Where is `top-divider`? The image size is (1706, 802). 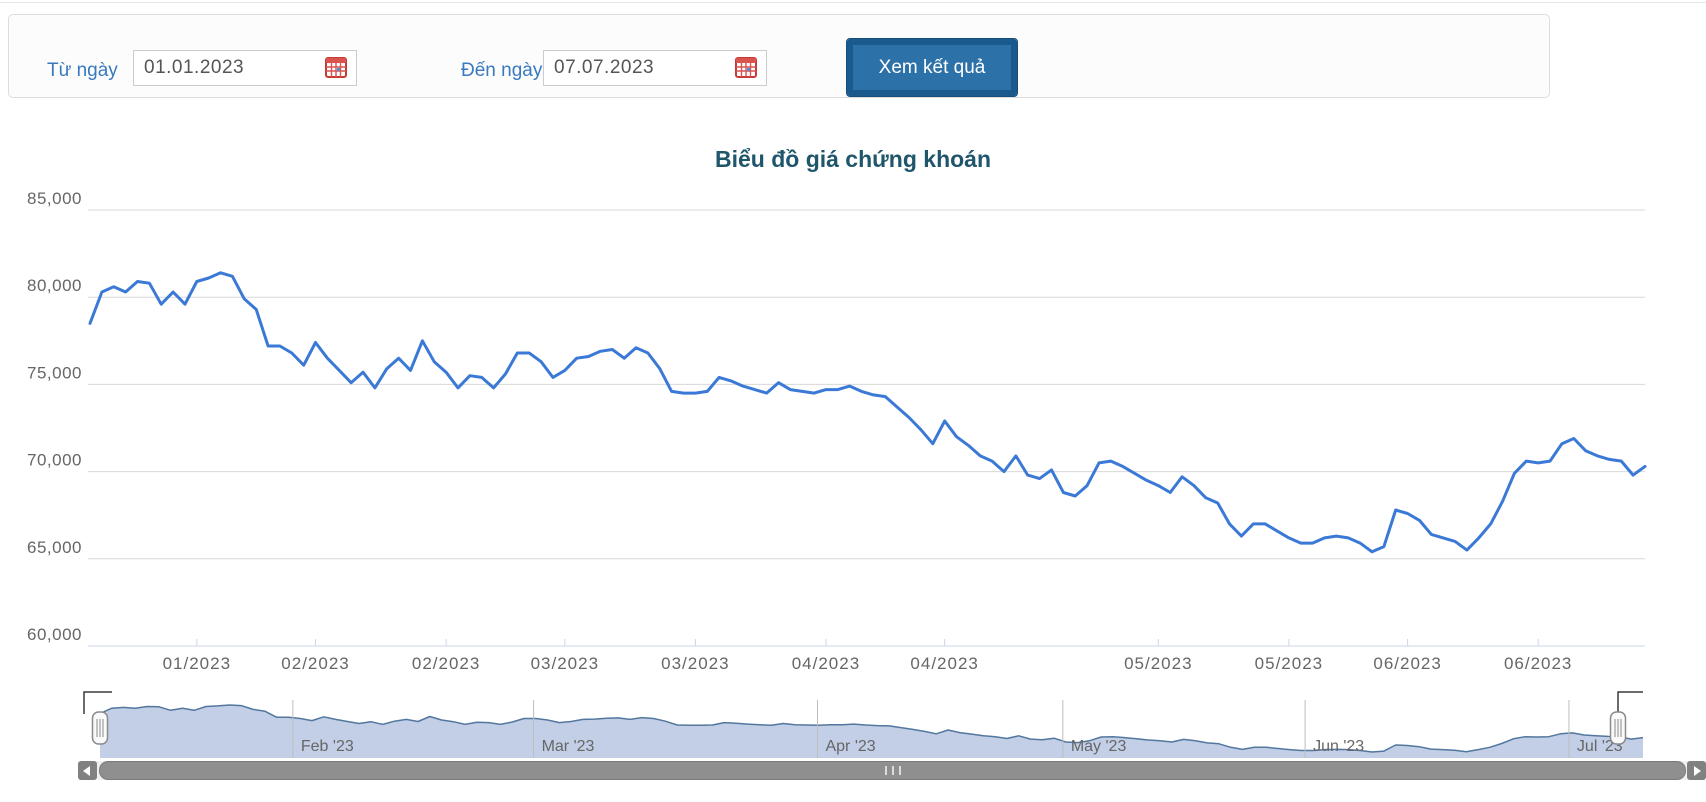 top-divider is located at coordinates (853, 2).